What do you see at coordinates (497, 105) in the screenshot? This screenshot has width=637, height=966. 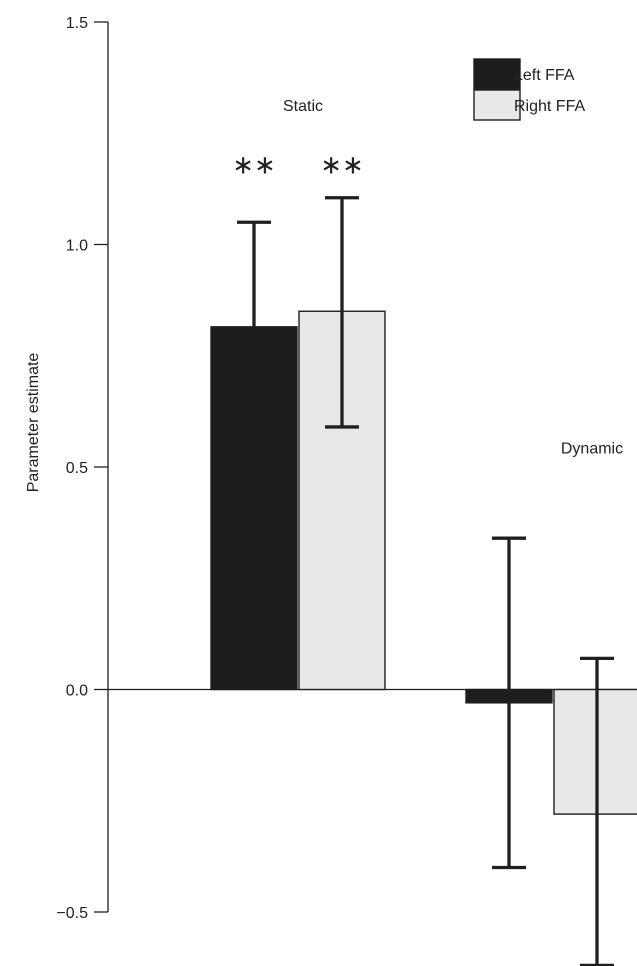 I see `legend-swatch-right-ffa` at bounding box center [497, 105].